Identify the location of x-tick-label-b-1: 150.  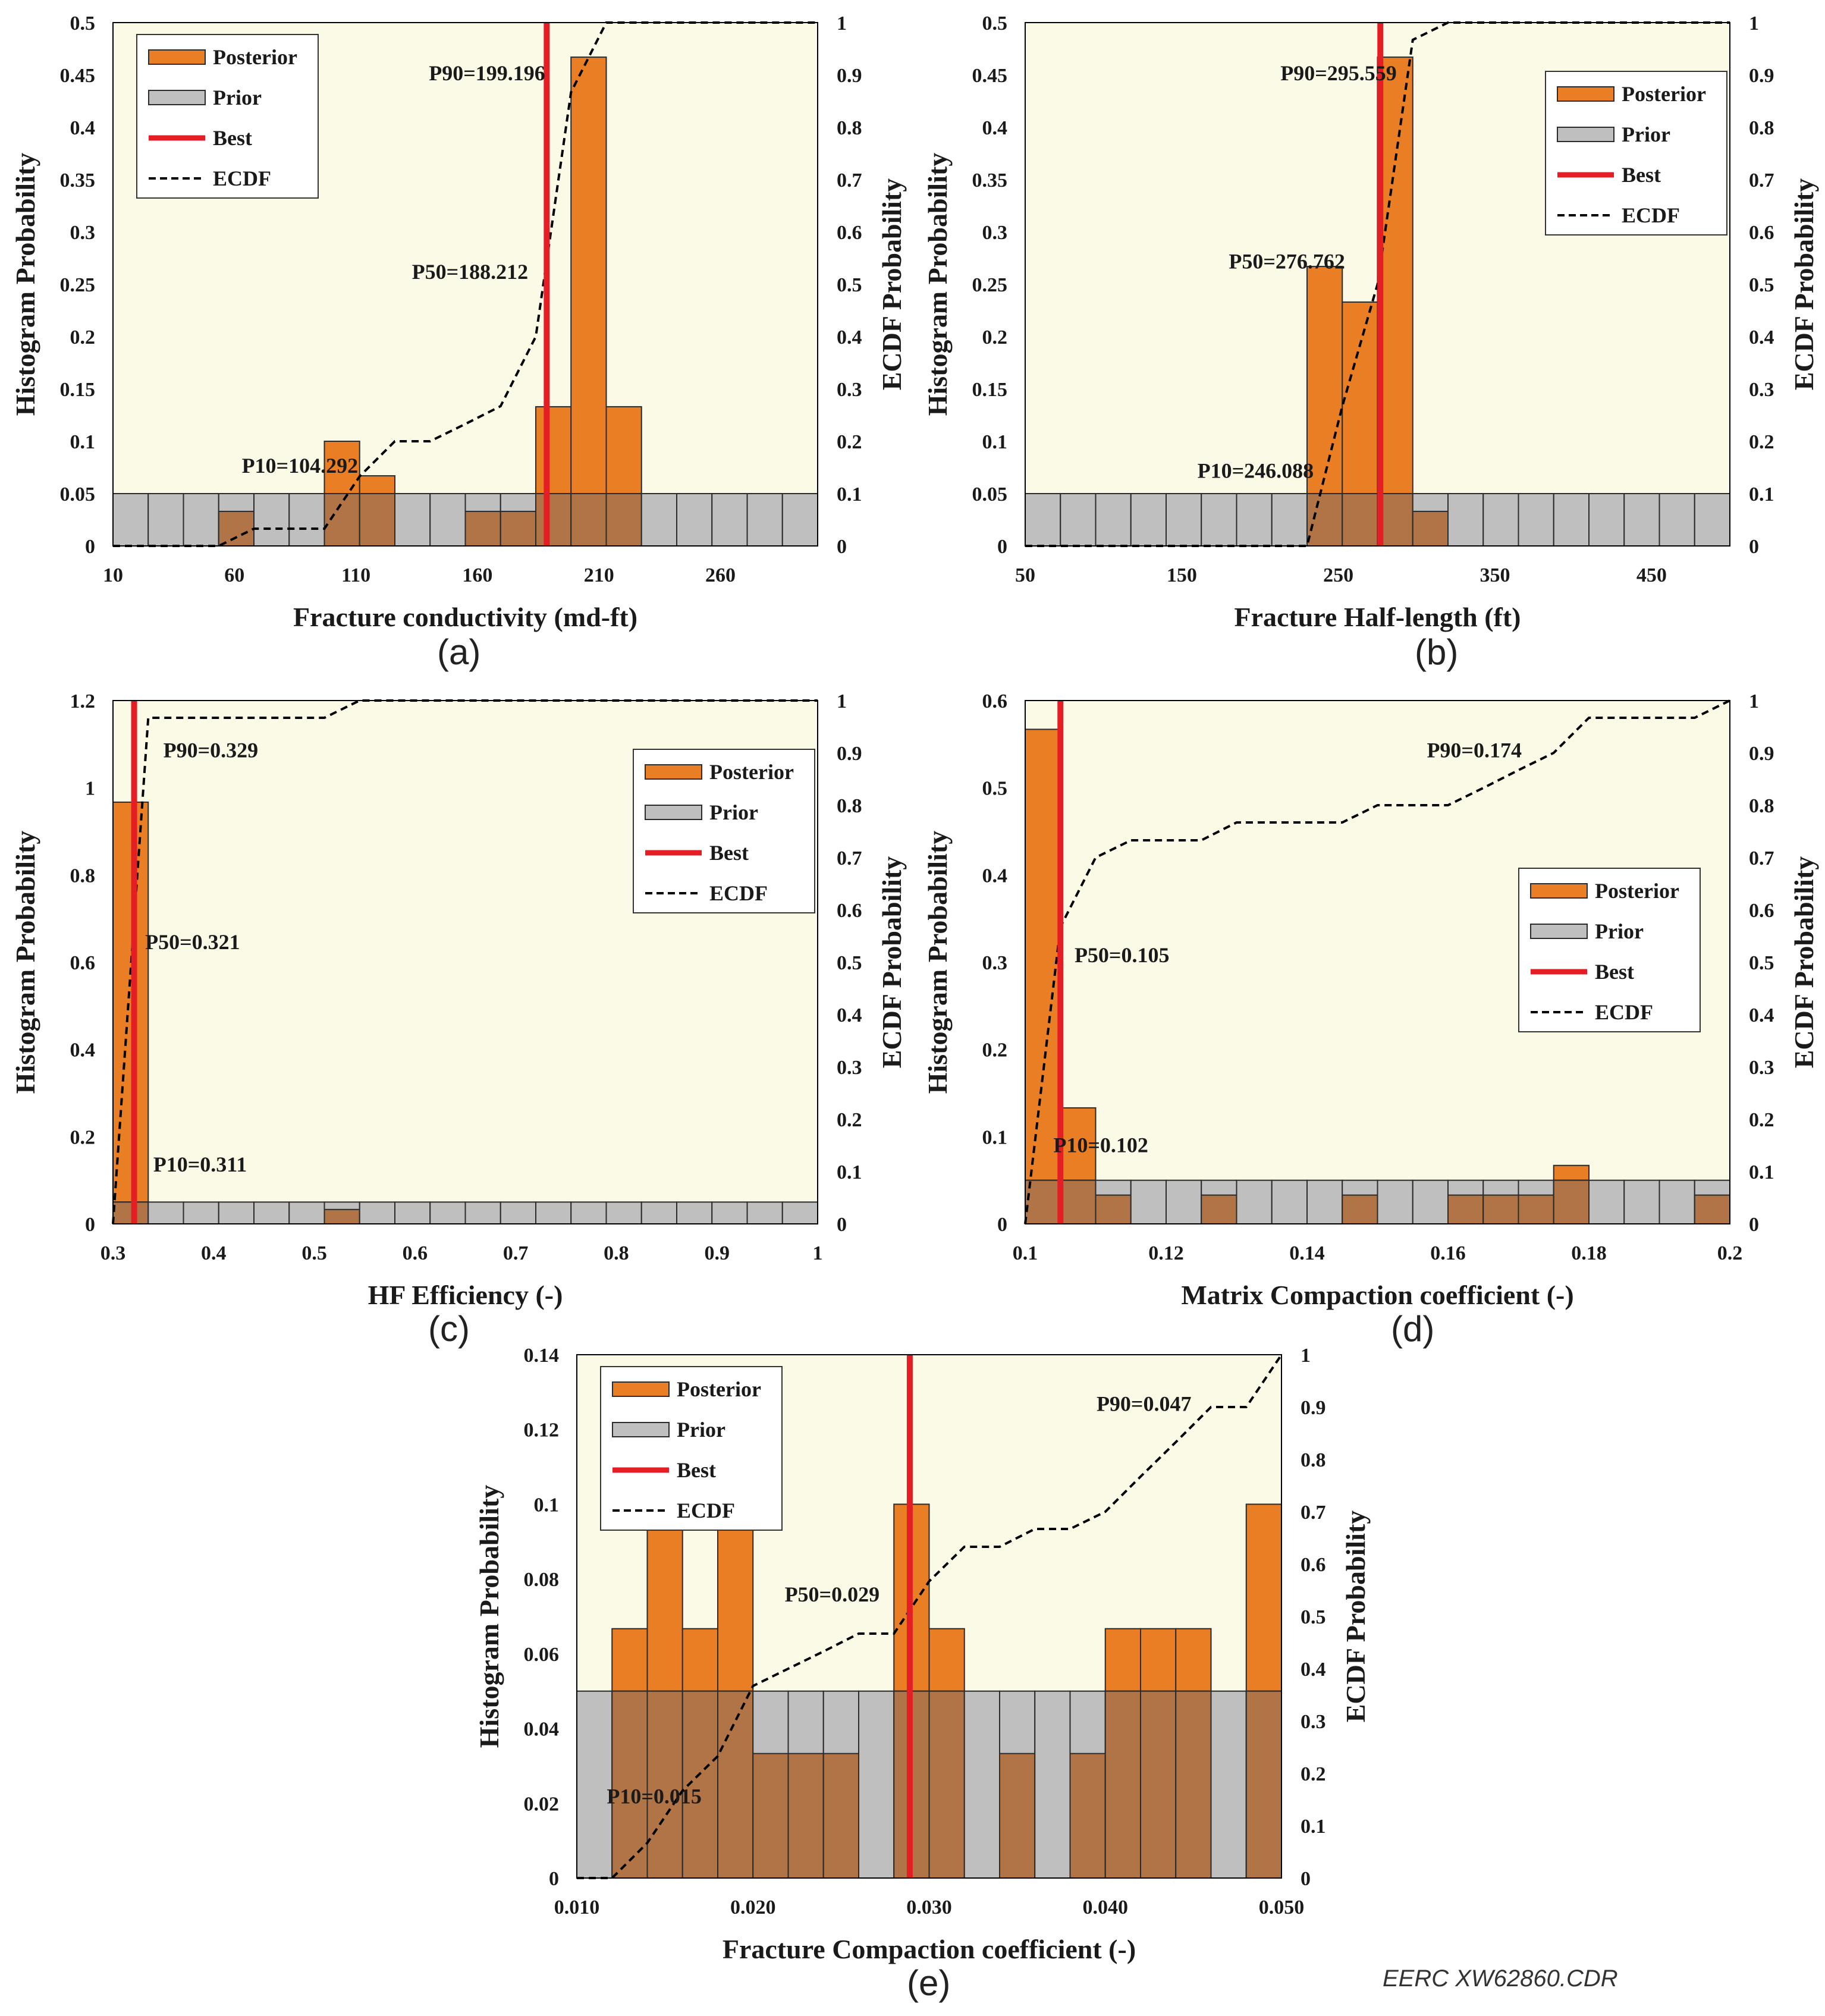
(1182, 575).